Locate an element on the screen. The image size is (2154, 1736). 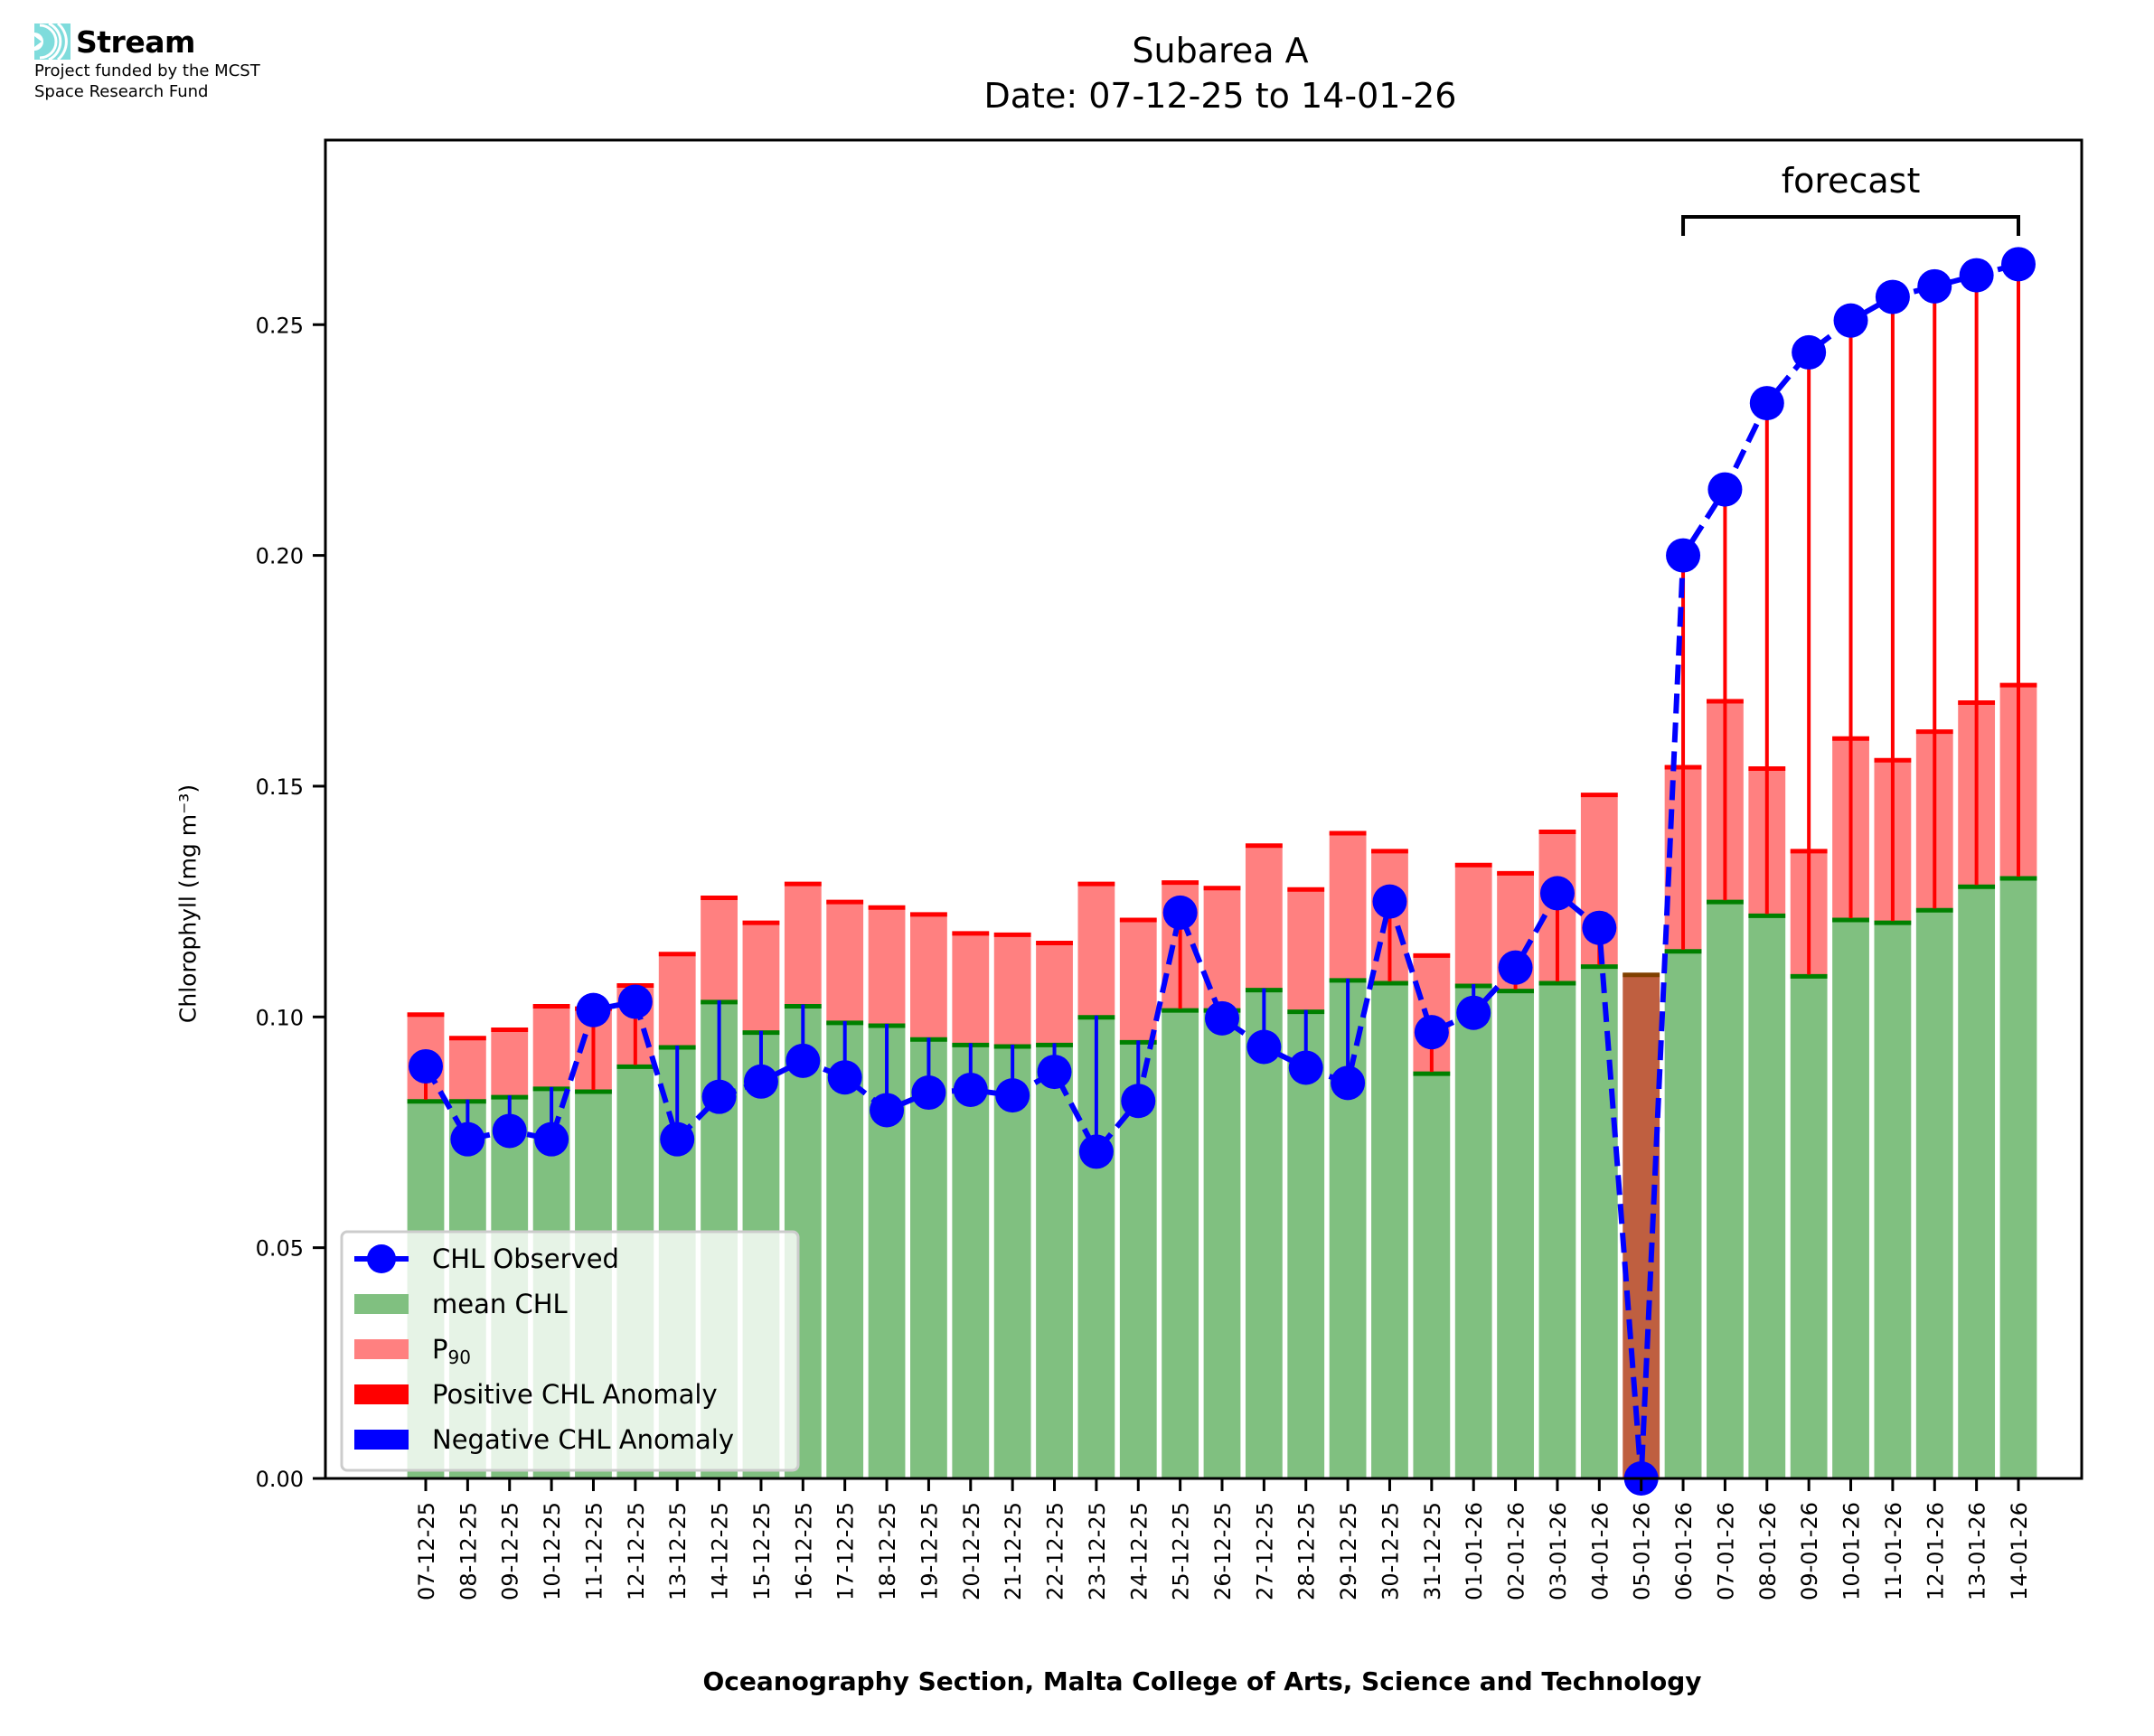
x-tick-label: 01-01-26 is located at coordinates (1474, 1551).